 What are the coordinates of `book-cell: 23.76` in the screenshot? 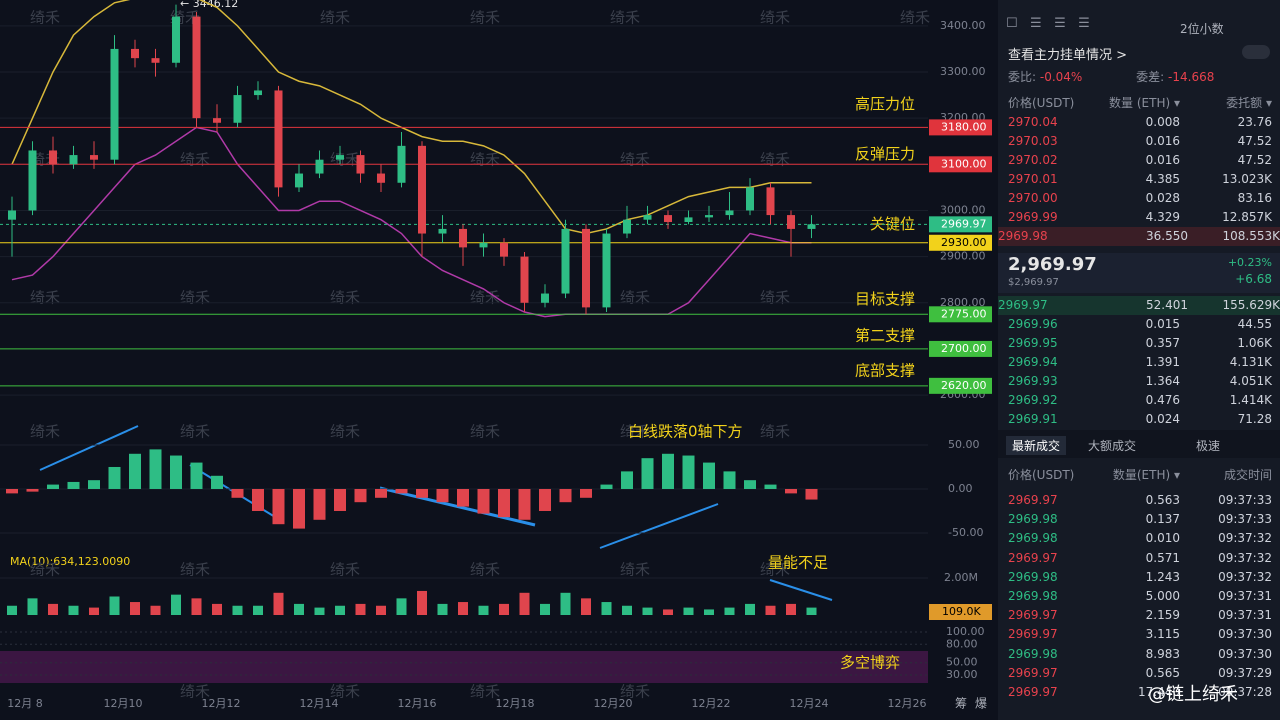 It's located at (1254, 122).